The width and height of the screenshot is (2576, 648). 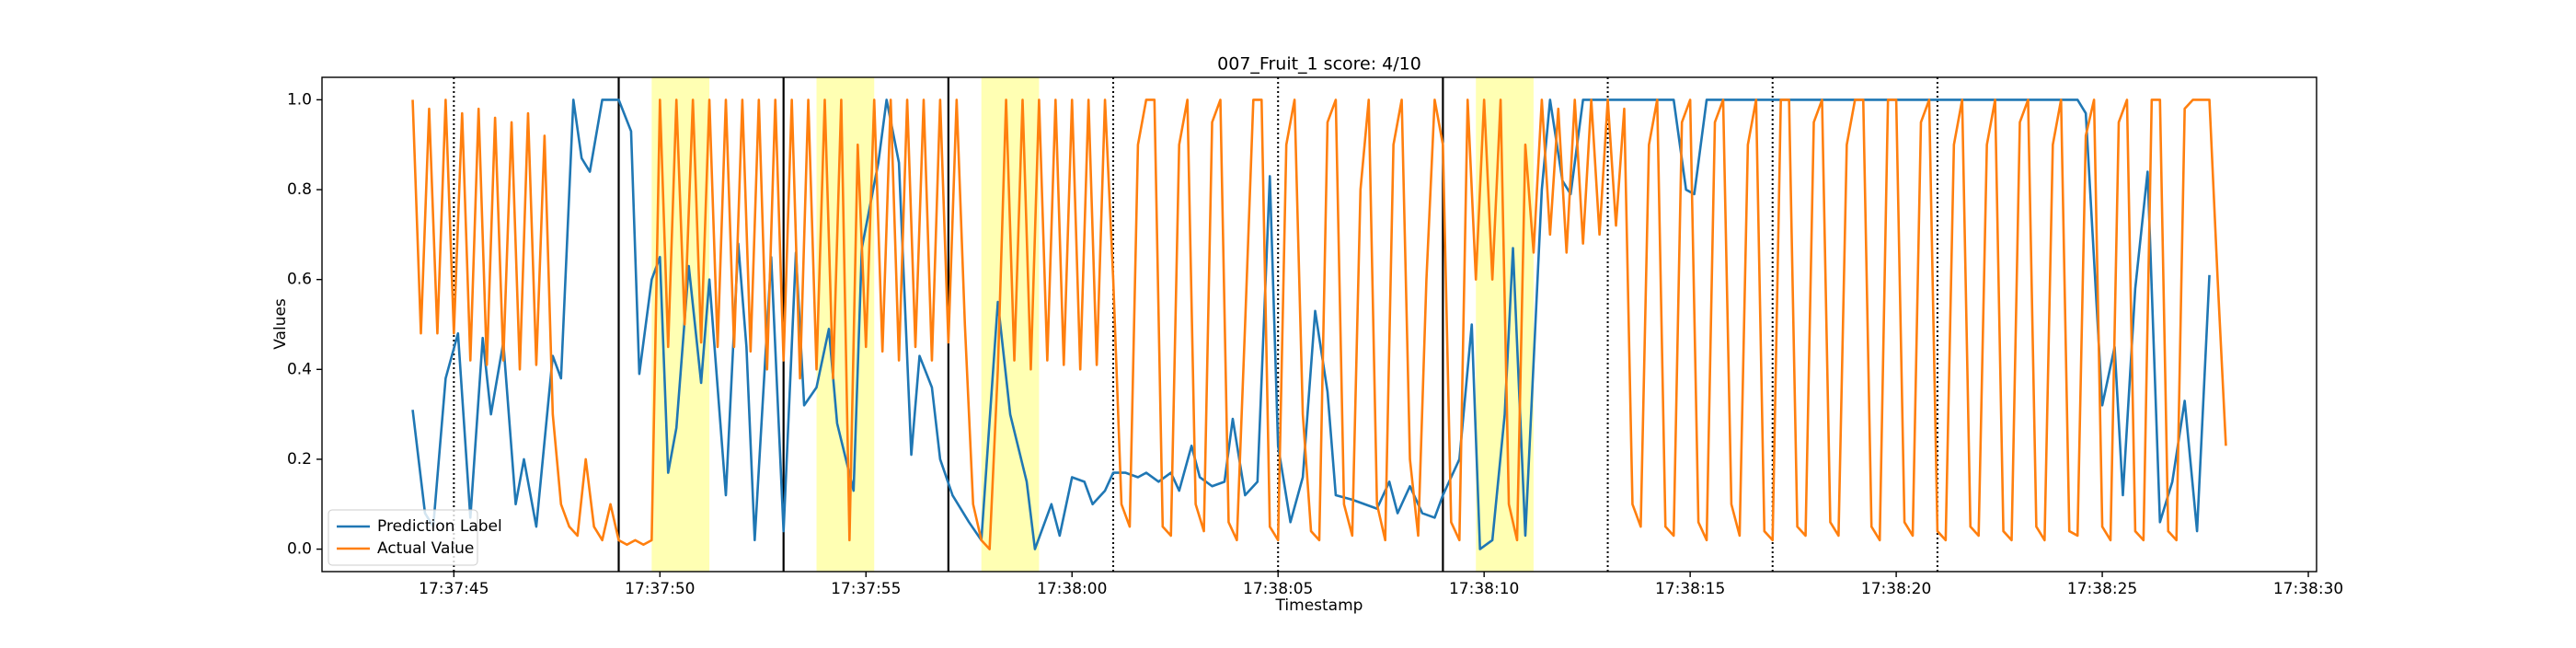 I want to click on y-tick-label: 0.4, so click(x=299, y=369).